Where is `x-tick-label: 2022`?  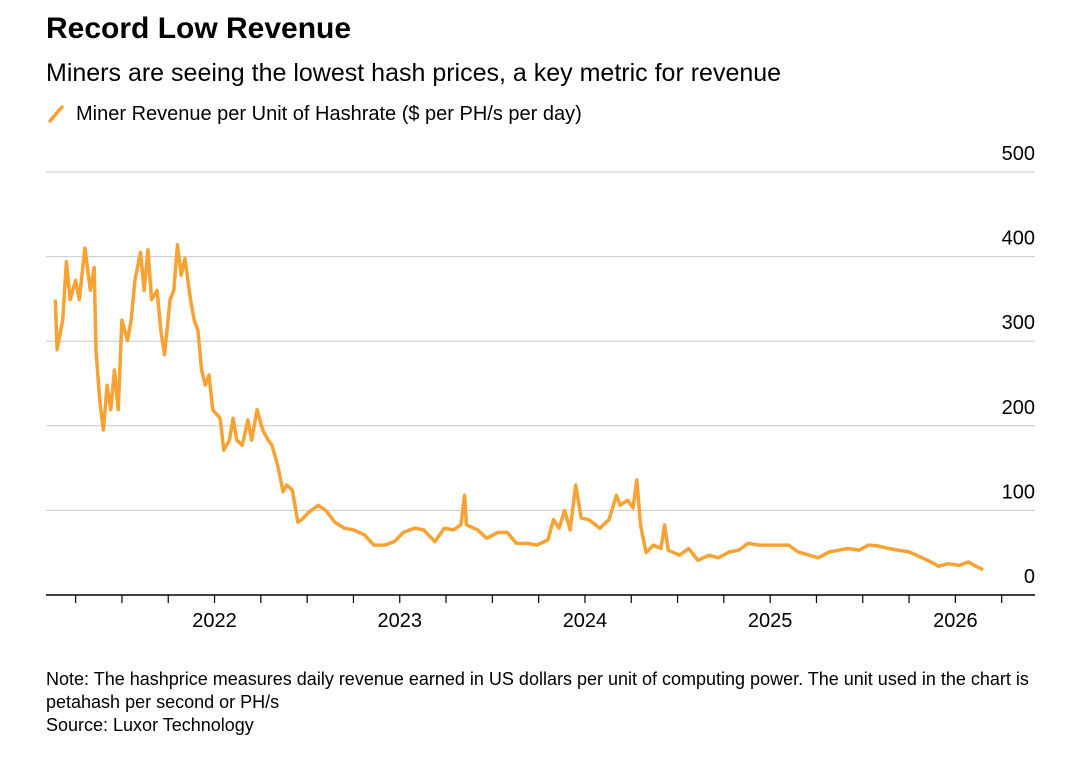
x-tick-label: 2022 is located at coordinates (214, 621).